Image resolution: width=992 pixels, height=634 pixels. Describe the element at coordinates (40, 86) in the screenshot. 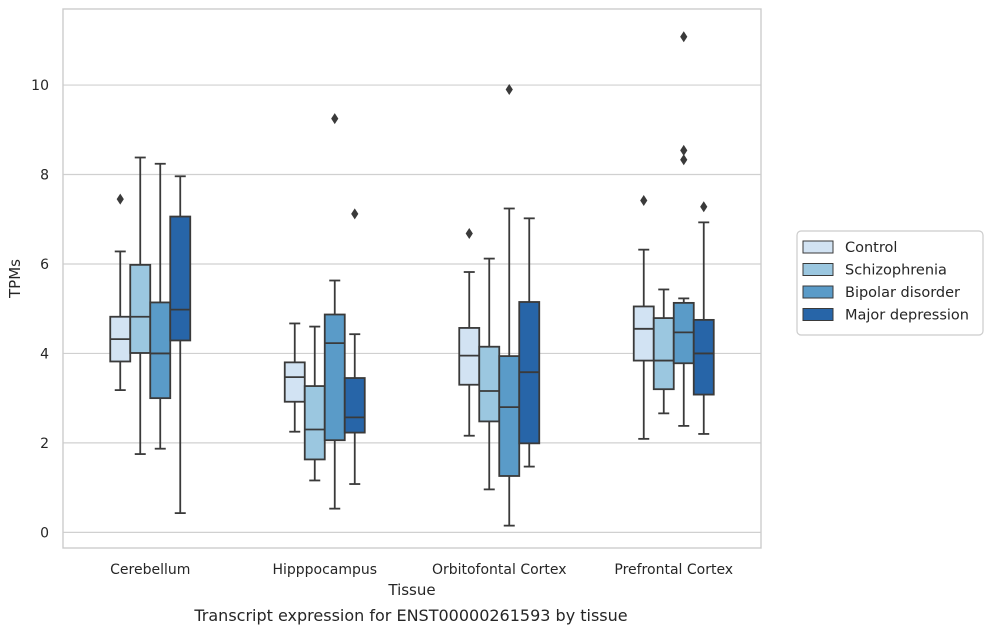

I see `y-tick-label: 10` at that location.